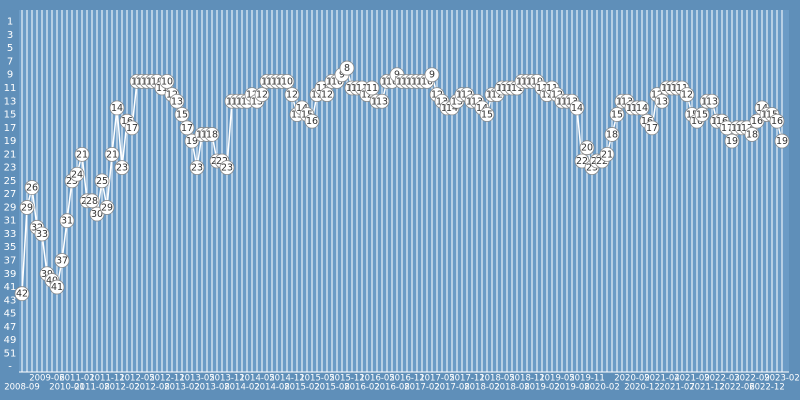 Image resolution: width=800 pixels, height=400 pixels. Describe the element at coordinates (377, 379) in the screenshot. I see `x-tick-label: 2016-05` at that location.